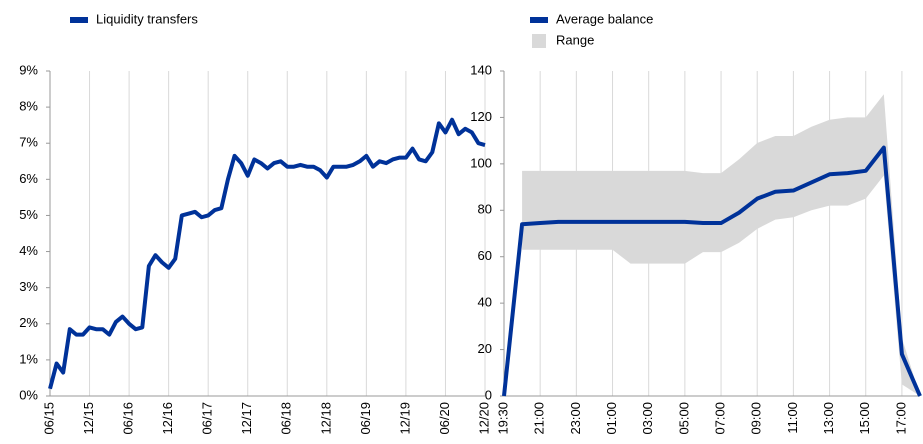  I want to click on y-tick-label: 9%, so click(28, 69).